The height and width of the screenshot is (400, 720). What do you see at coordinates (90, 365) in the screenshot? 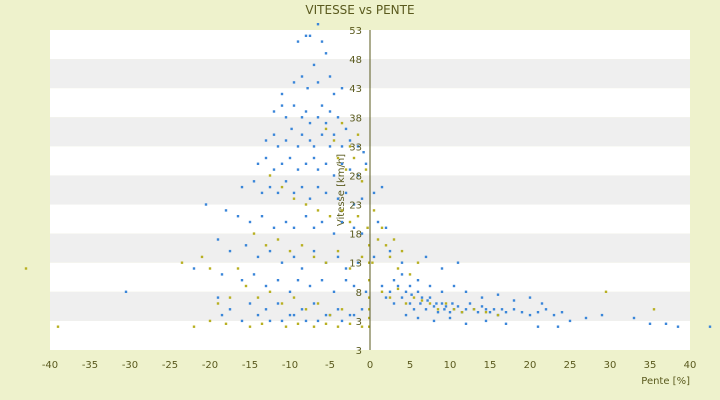
I see `x-tick-label: -35` at bounding box center [90, 365].